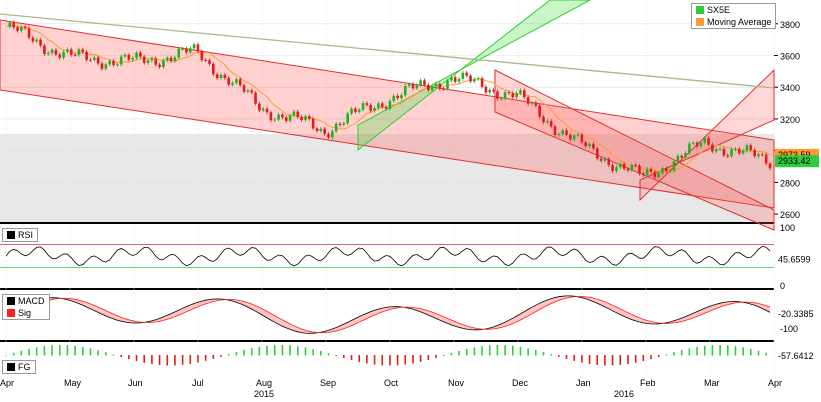 The width and height of the screenshot is (821, 402). What do you see at coordinates (583, 383) in the screenshot?
I see `month-label-9: Jan` at bounding box center [583, 383].